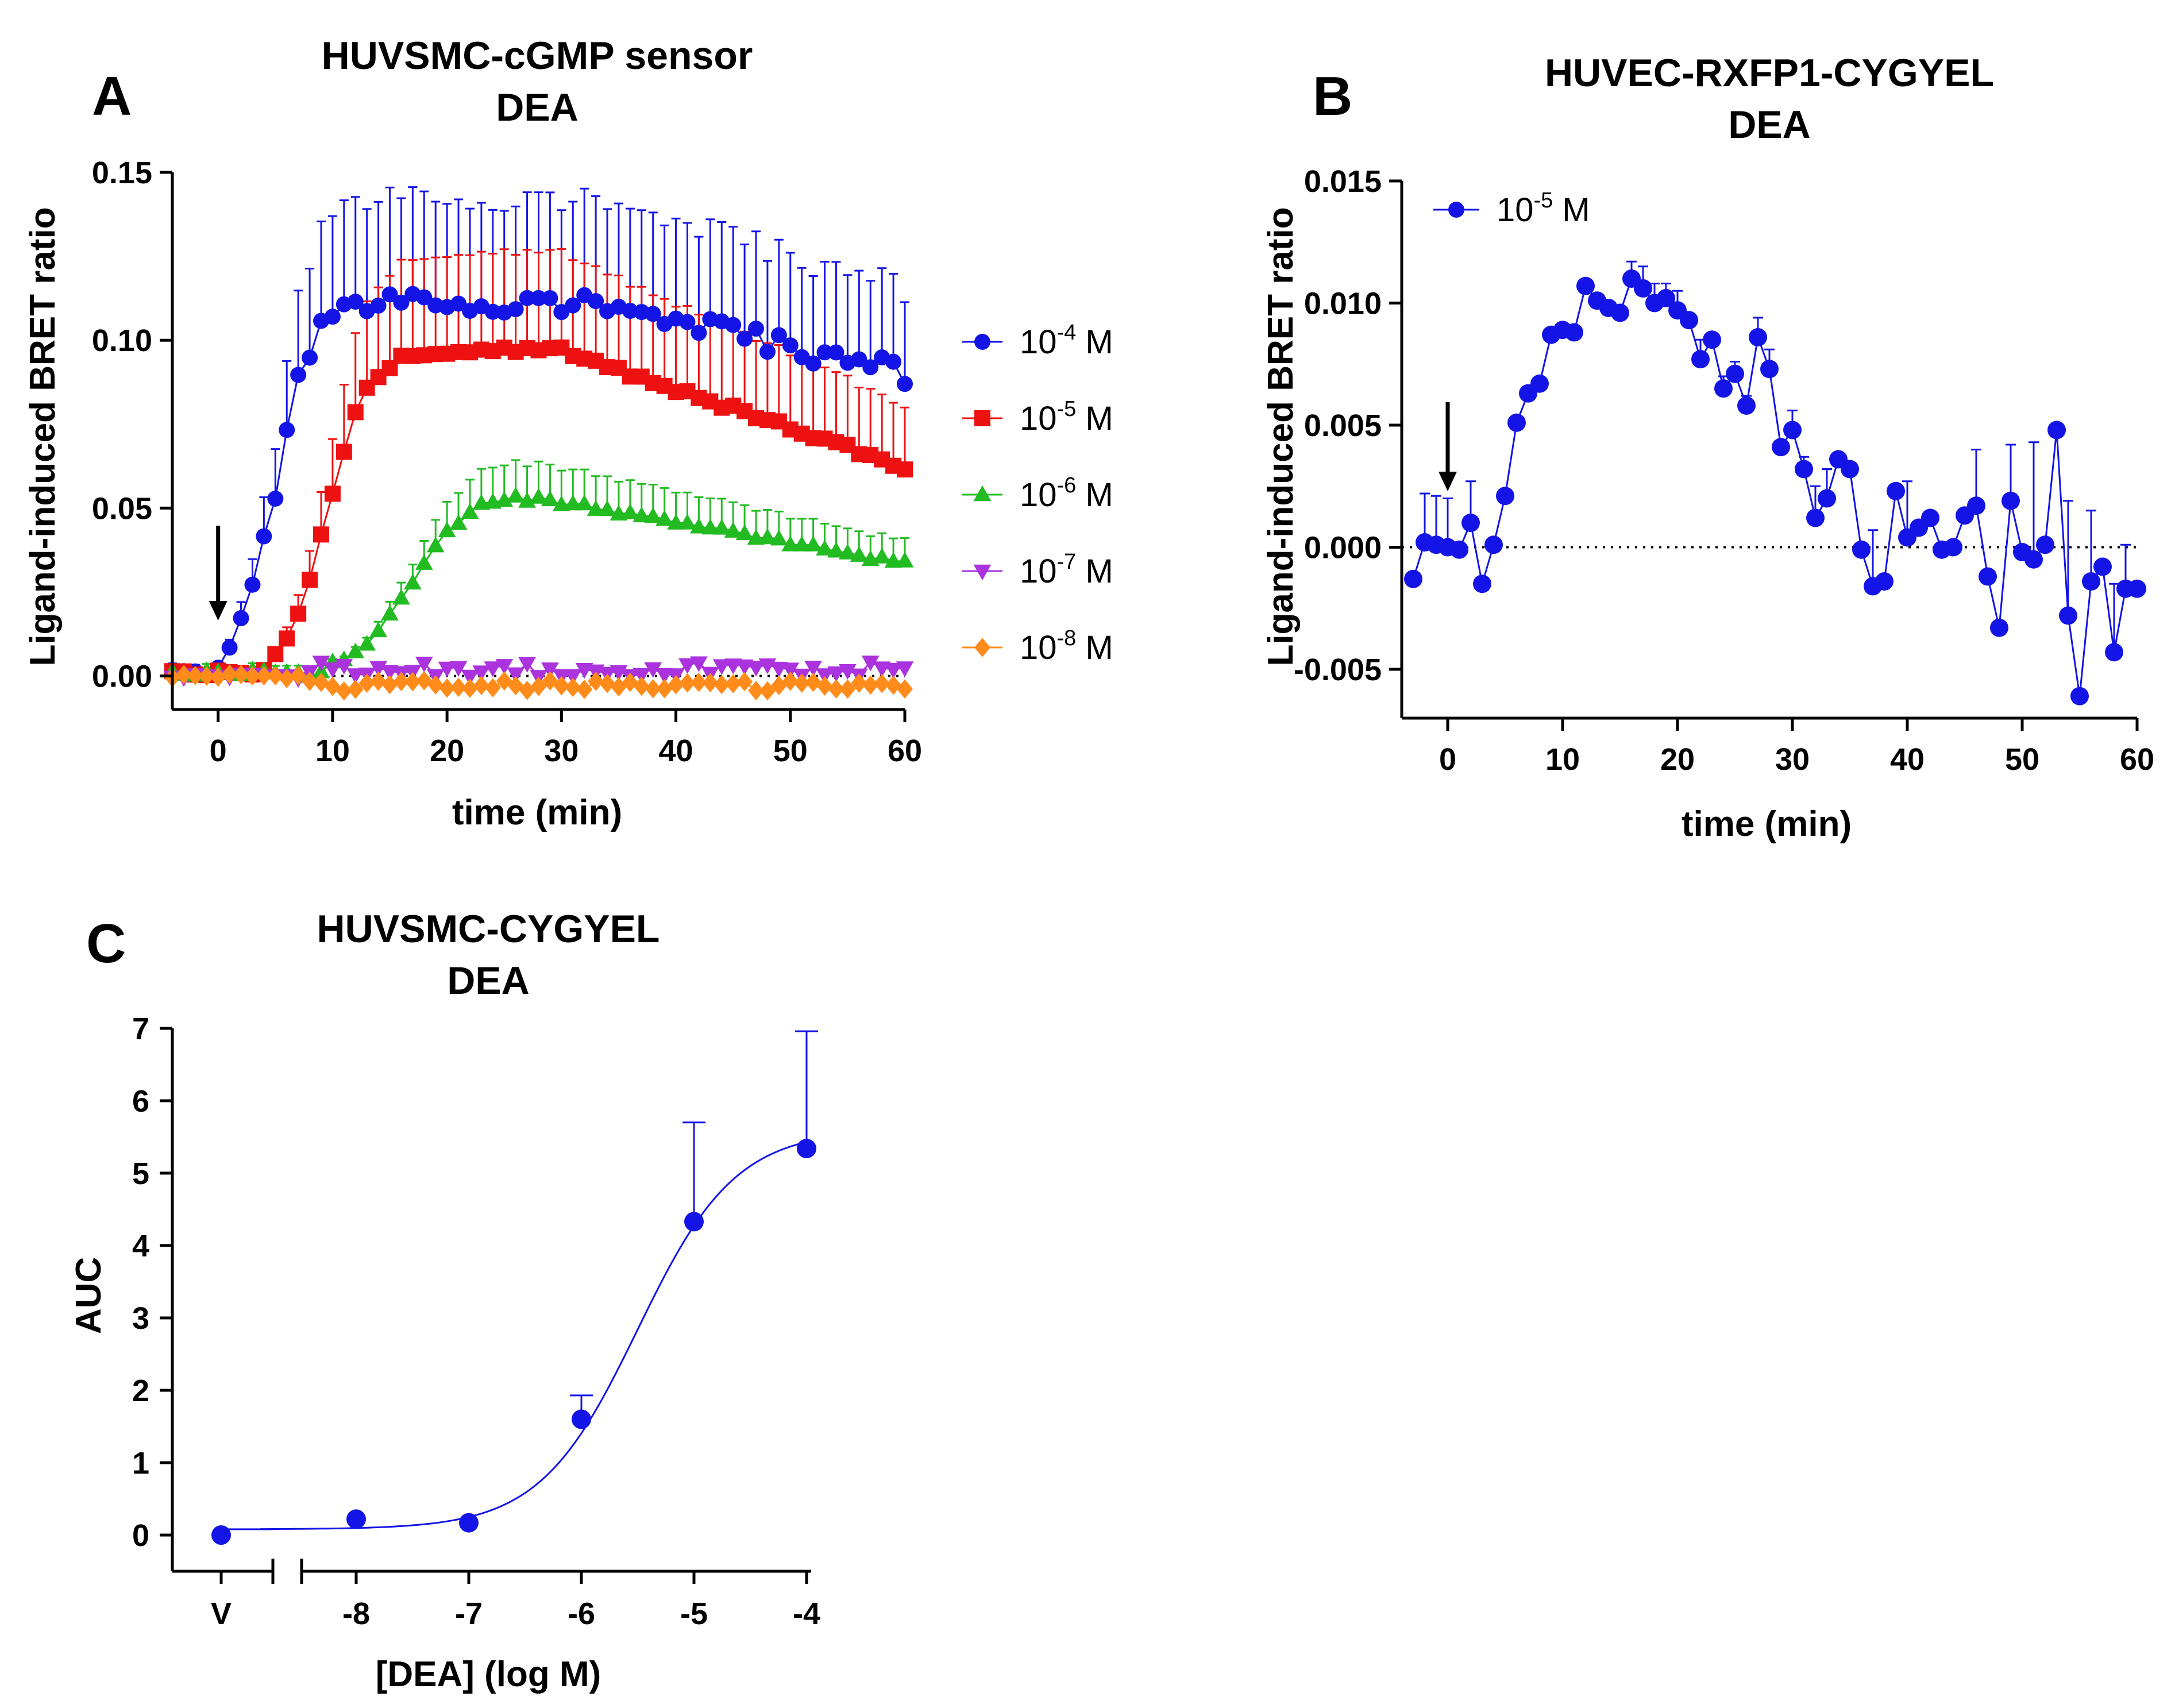  What do you see at coordinates (538, 493) in the screenshot?
I see `panel-a-markers` at bounding box center [538, 493].